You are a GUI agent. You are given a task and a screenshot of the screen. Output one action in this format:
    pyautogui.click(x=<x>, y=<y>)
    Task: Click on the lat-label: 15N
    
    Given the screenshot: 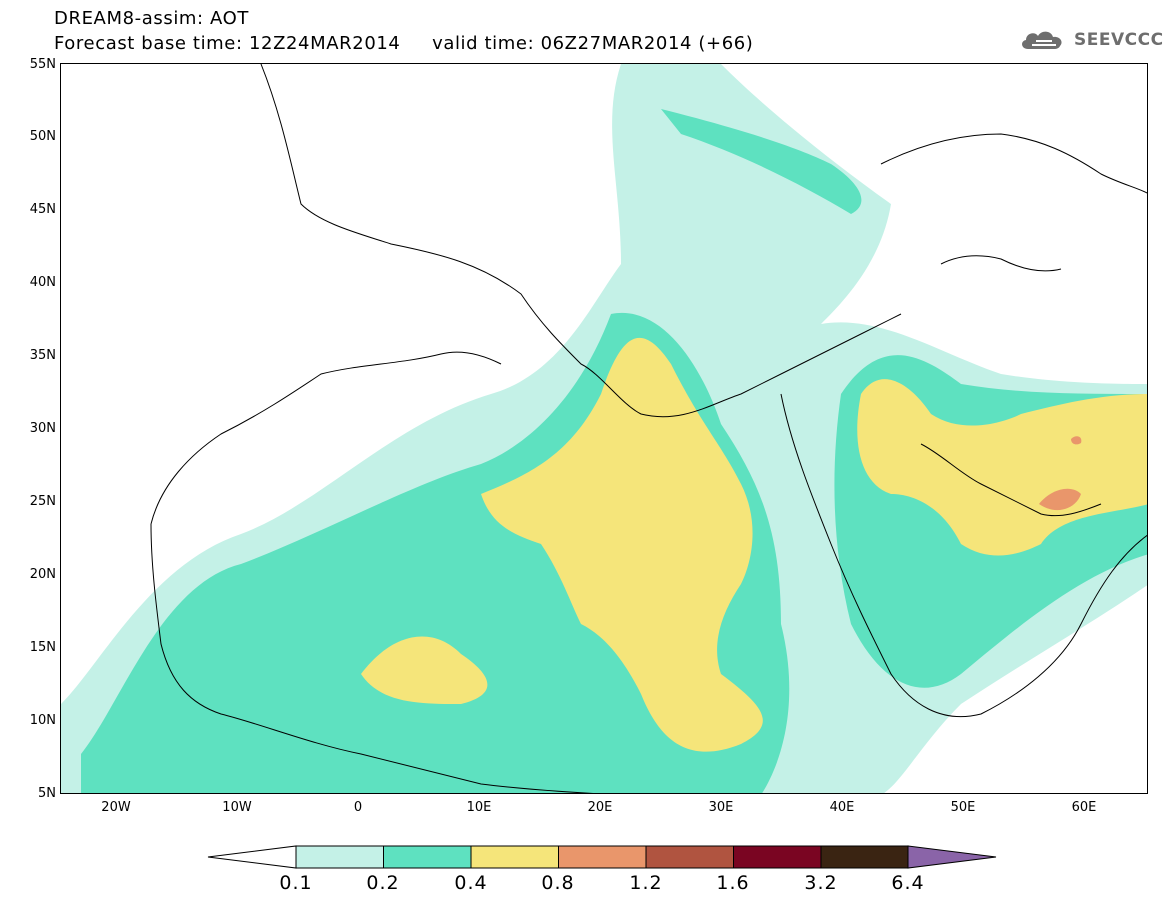 What is the action you would take?
    pyautogui.click(x=42, y=647)
    